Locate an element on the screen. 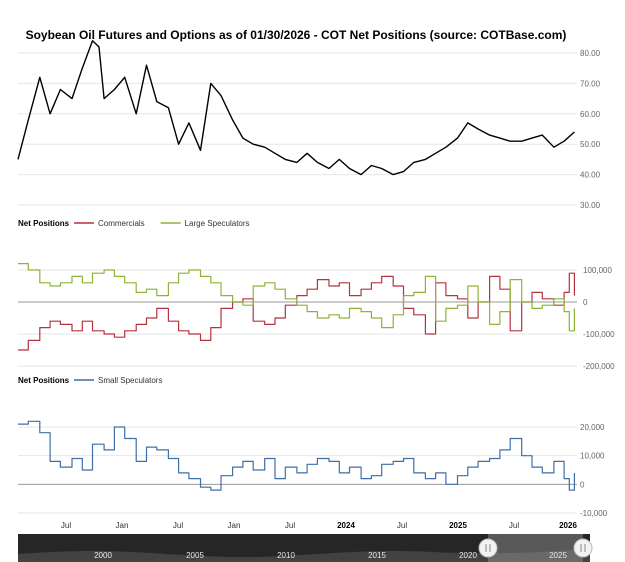 This screenshot has width=625, height=562. navigator-selection is located at coordinates (535, 548).